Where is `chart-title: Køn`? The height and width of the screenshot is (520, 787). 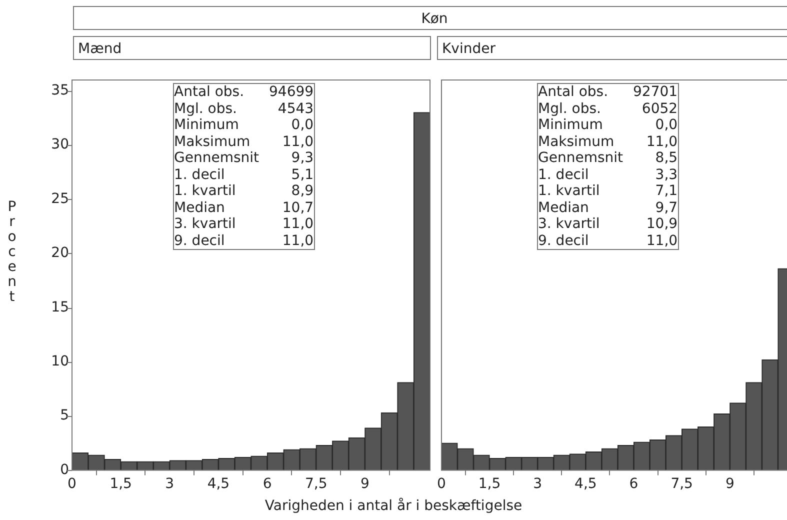 chart-title: Køn is located at coordinates (430, 18).